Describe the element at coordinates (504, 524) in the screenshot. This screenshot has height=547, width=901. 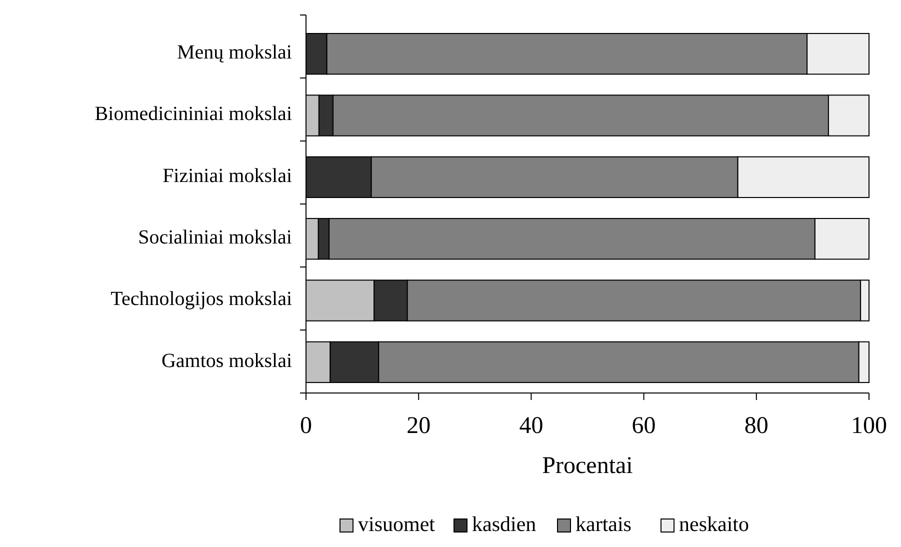
I see `legend-label: kasdien` at that location.